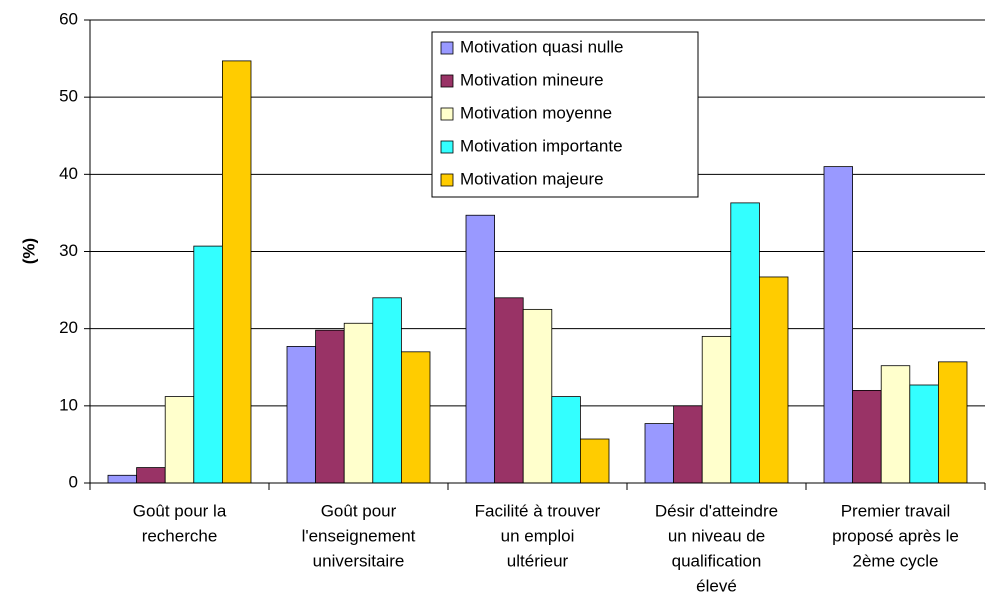 This screenshot has height=603, width=1001. I want to click on y-tick-label: 60, so click(68, 18).